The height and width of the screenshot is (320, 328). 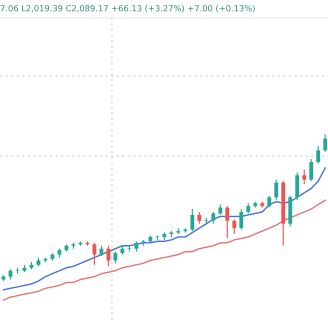 I want to click on chart-title: 7.06 L2,019.39 C2,089.17 +66.13 (+3.27%) +7.00 (+0.13%), so click(x=127, y=8).